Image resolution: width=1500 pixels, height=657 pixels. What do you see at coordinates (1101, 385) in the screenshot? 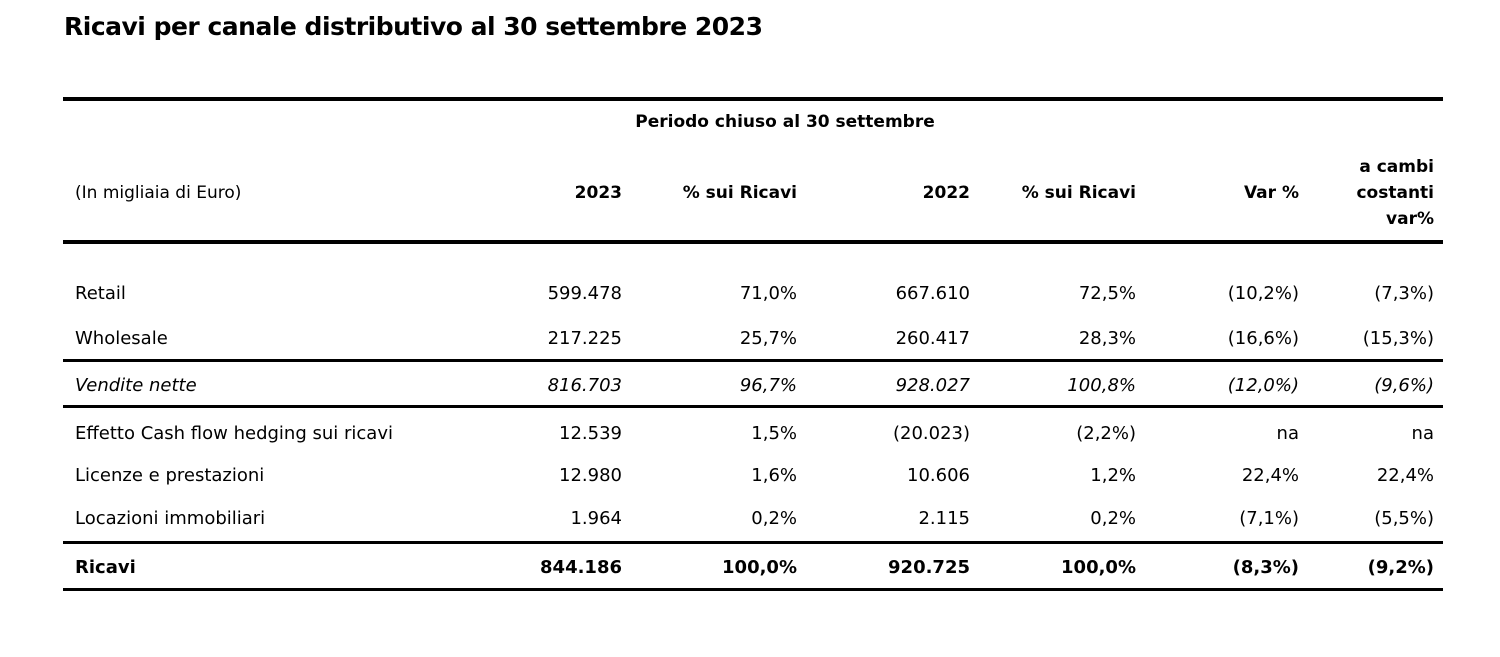
I see `cell-pct-2022: 100,8%` at bounding box center [1101, 385].